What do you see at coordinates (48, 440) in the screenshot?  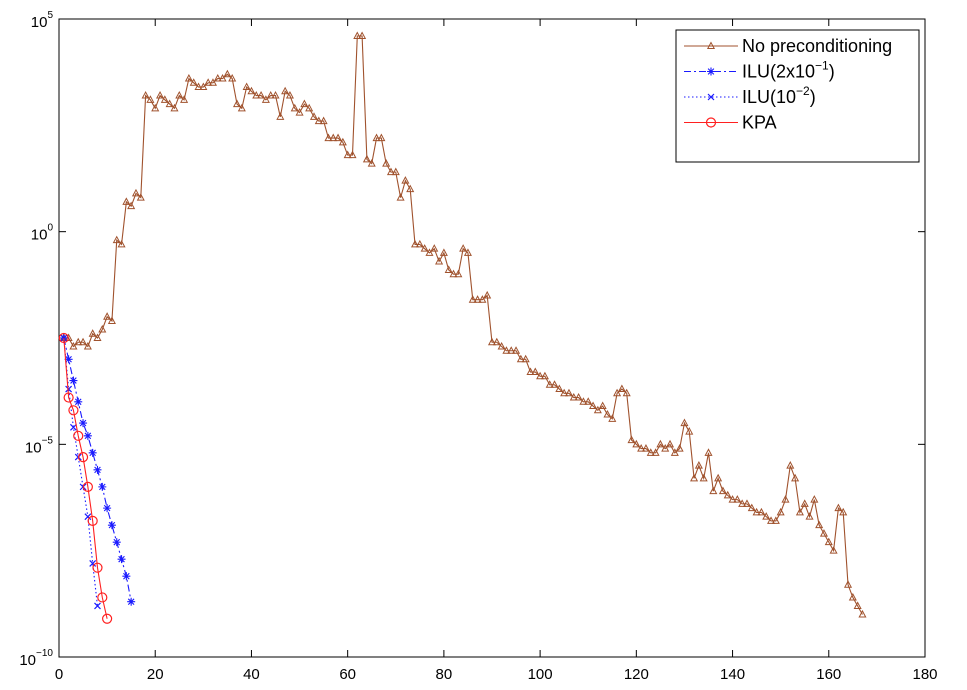 I see `y-tick-exponent: −5` at bounding box center [48, 440].